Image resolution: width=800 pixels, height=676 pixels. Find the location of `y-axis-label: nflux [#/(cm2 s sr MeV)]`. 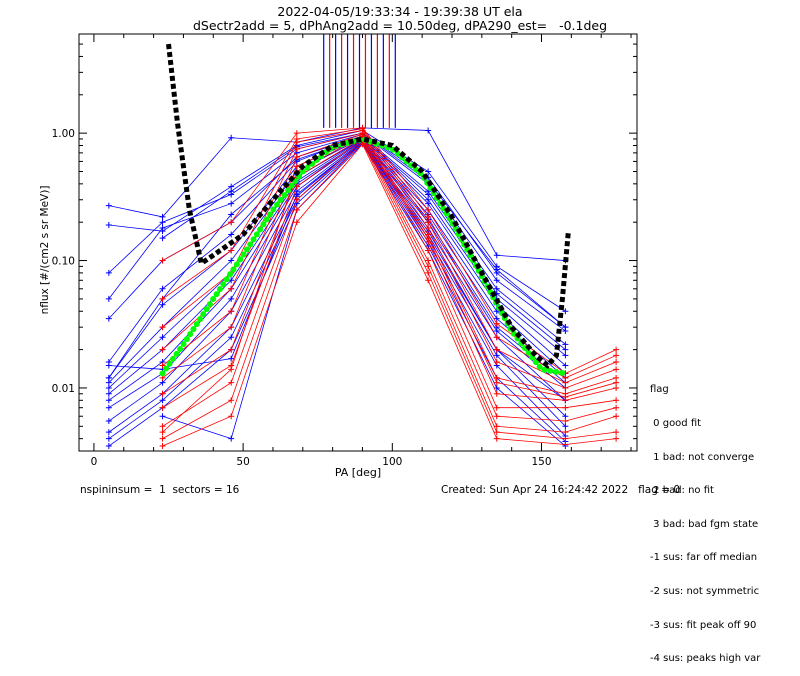

y-axis-label: nflux [#/(cm2 s sr MeV)] is located at coordinates (45, 250).